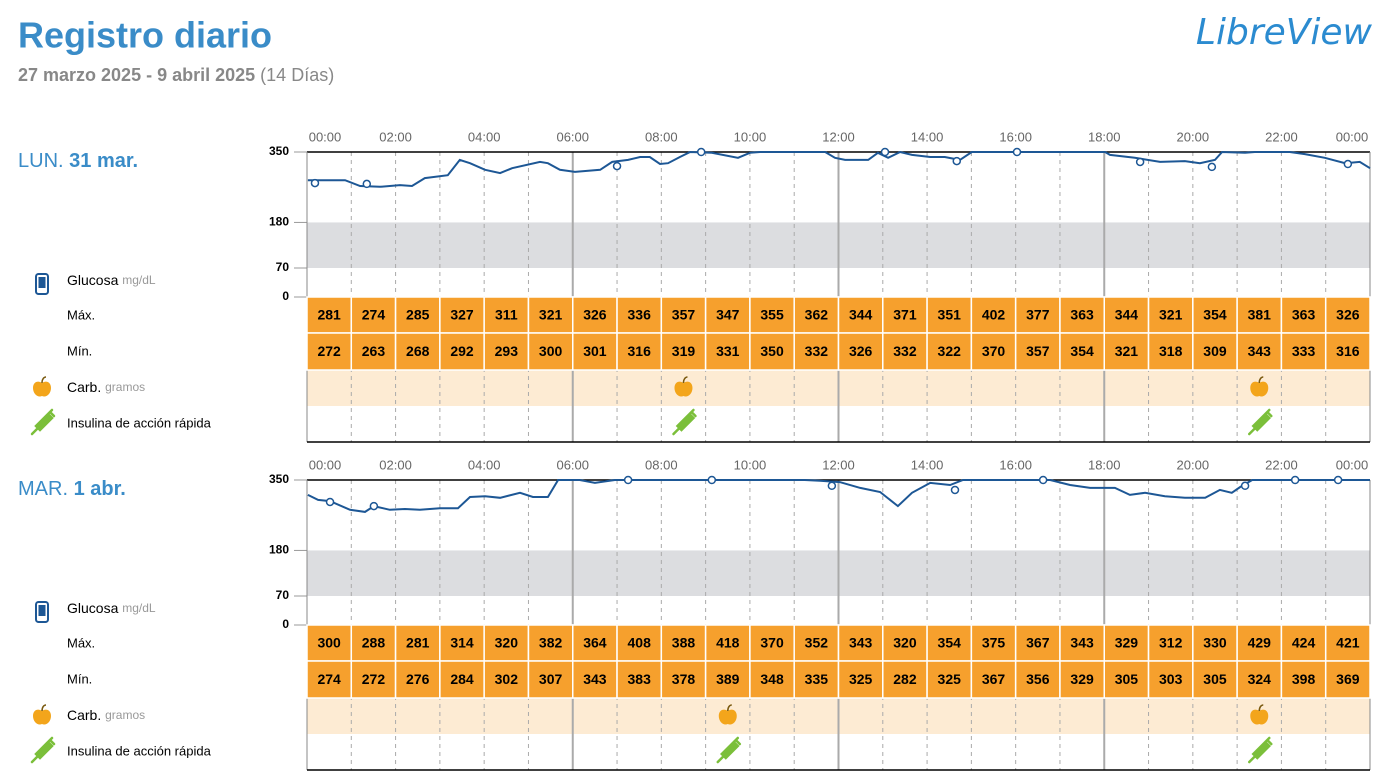 This screenshot has height=782, width=1390. What do you see at coordinates (418, 643) in the screenshot?
I see `max-value: 281` at bounding box center [418, 643].